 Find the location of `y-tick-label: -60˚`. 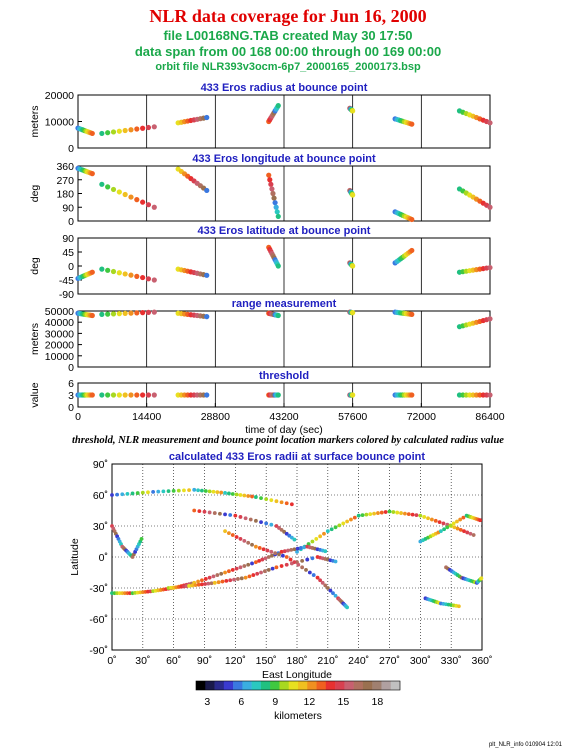

y-tick-label: -60˚ is located at coordinates (98, 620).